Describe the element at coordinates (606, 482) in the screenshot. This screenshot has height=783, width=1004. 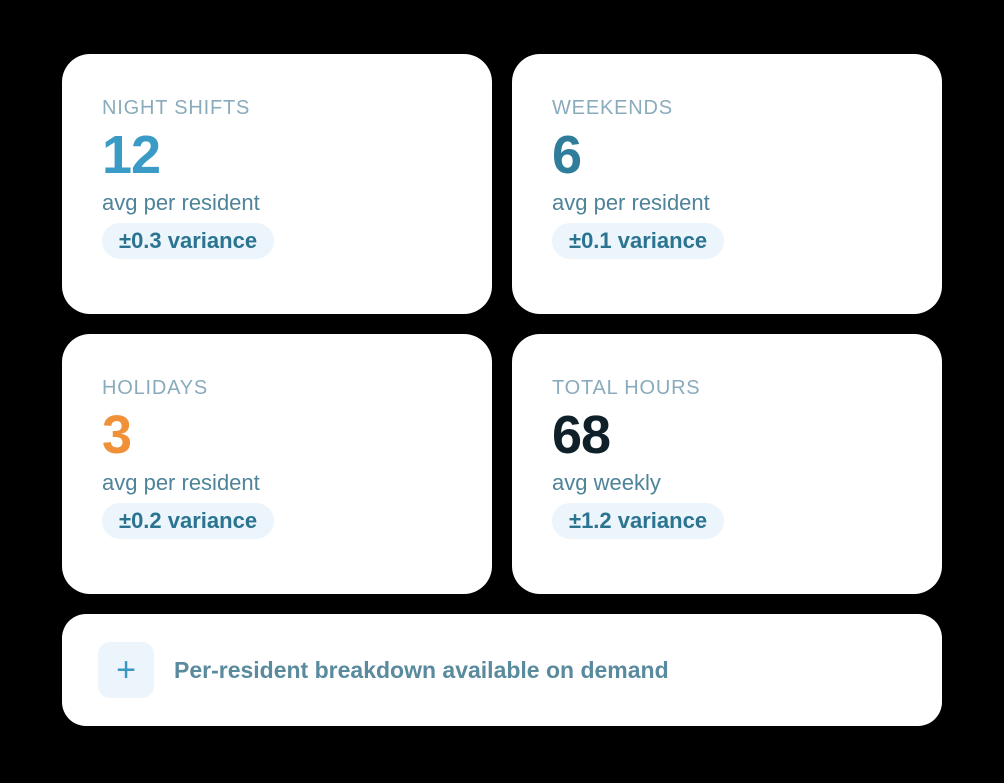
I see `card-subtitle: avg weekly` at that location.